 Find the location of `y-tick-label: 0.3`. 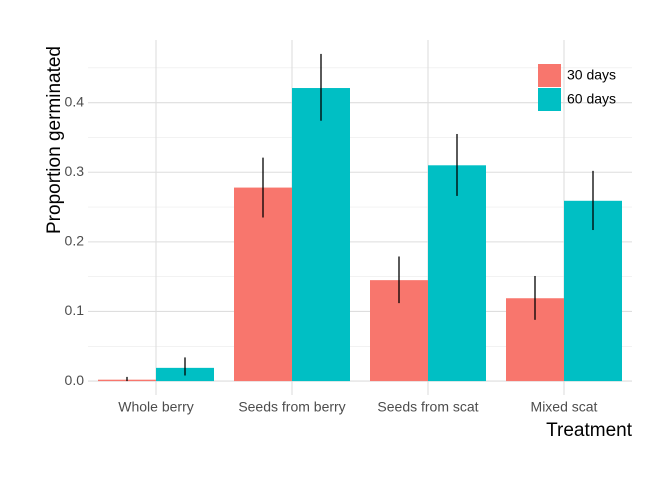

y-tick-label: 0.3 is located at coordinates (75, 171).